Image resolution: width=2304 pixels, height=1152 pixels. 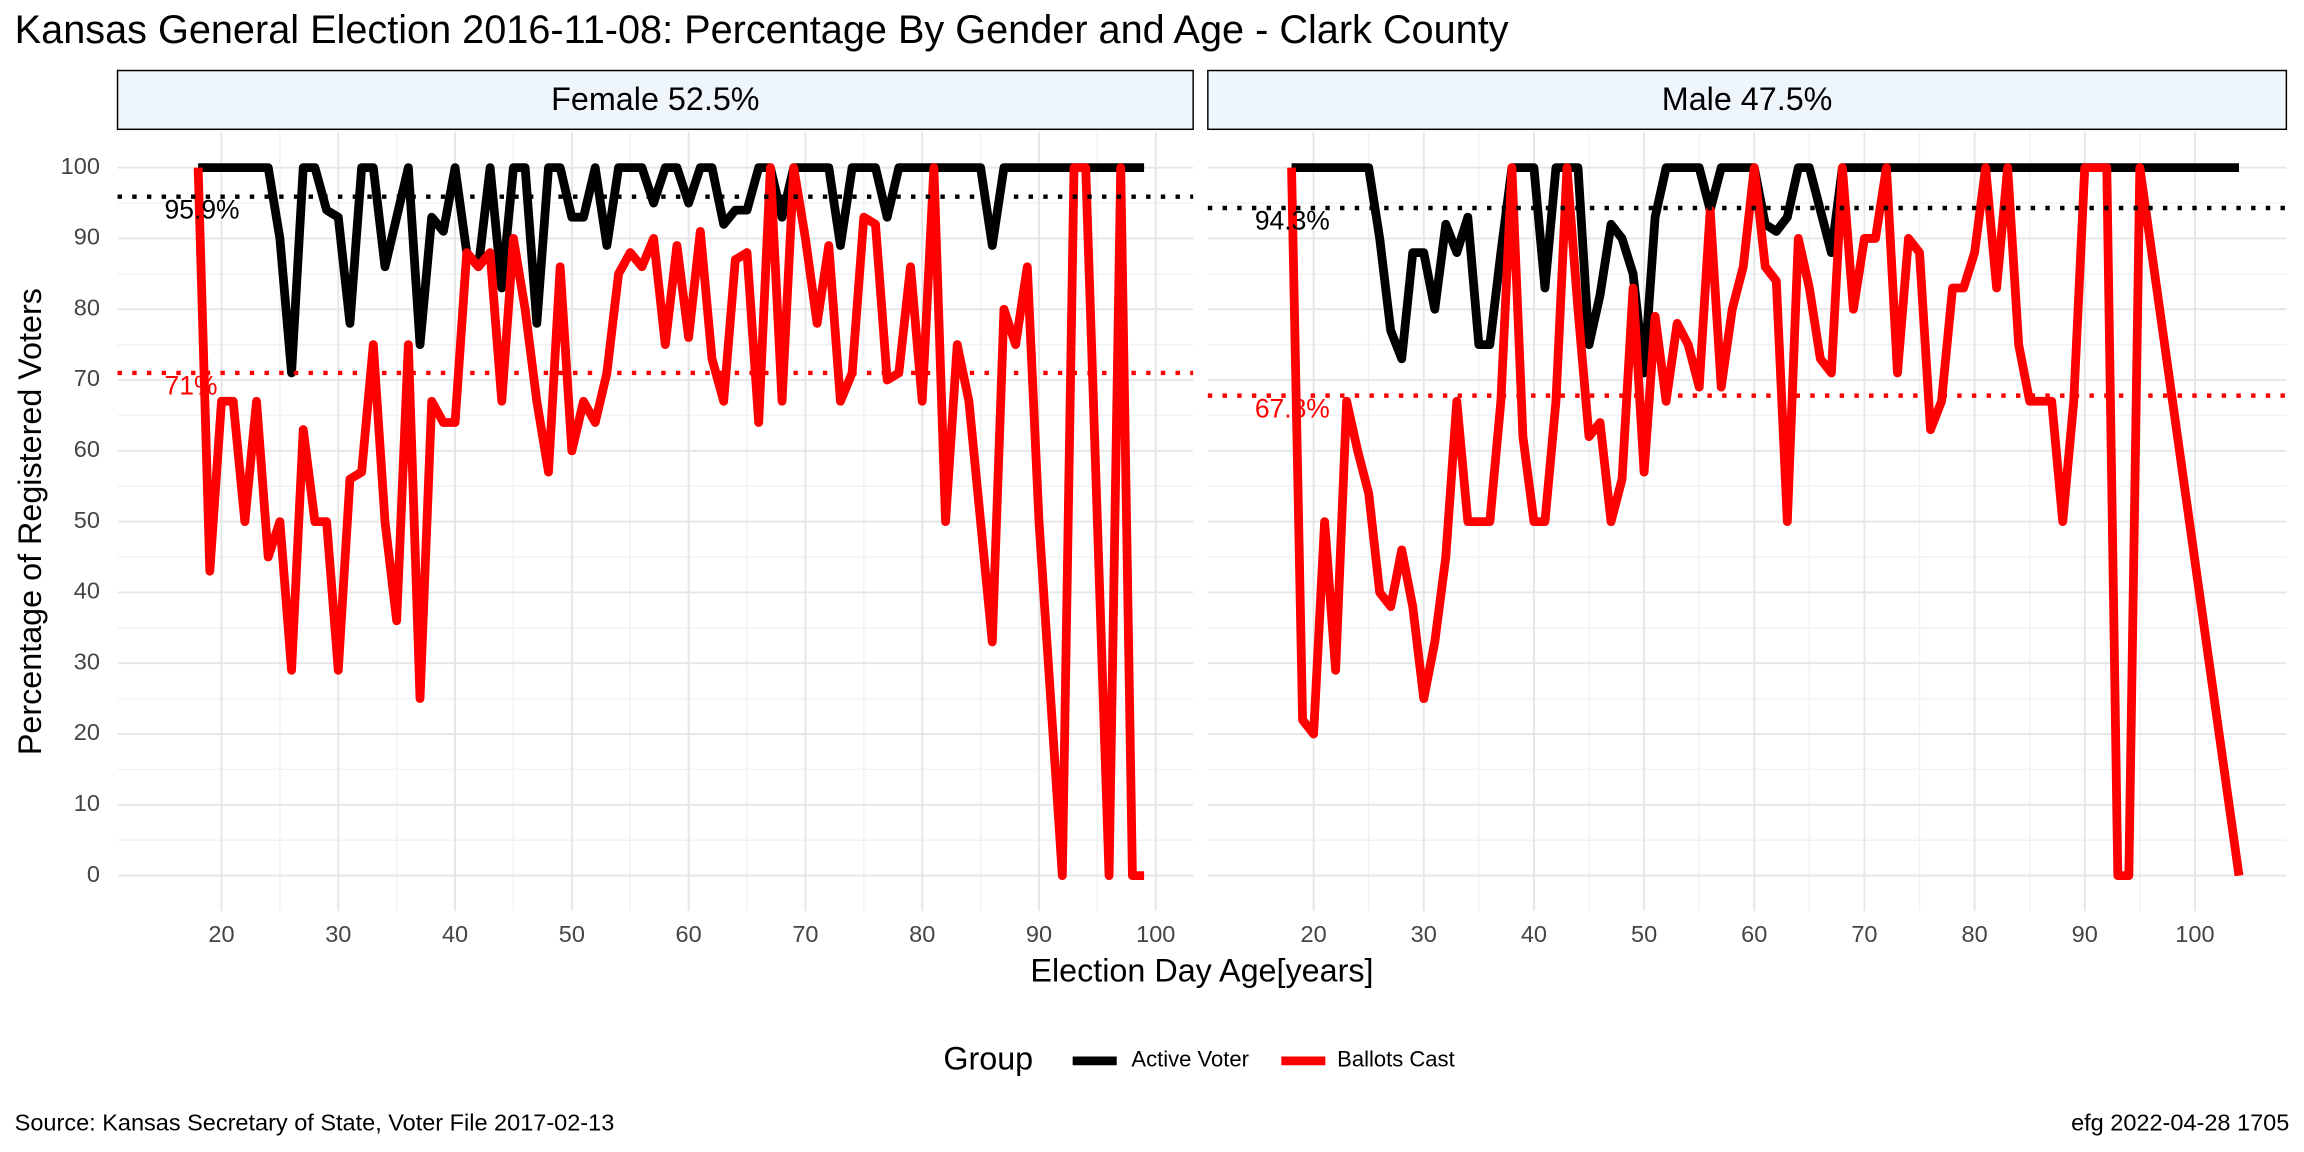 I want to click on y-tick-label: 40, so click(x=87, y=591).